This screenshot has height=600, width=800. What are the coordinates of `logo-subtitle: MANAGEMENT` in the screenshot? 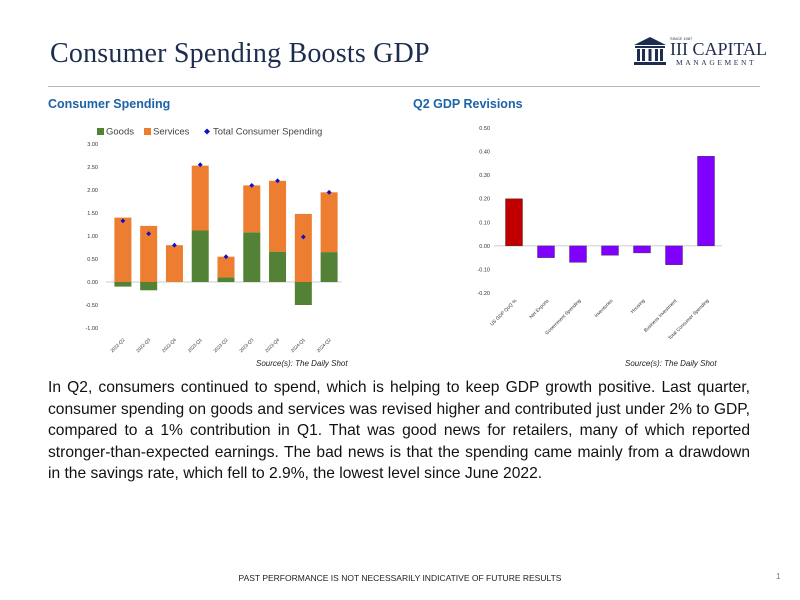 It's located at (716, 62).